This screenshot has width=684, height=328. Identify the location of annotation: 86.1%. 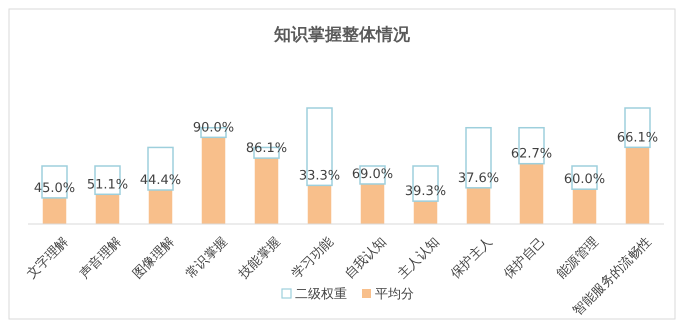
(267, 148).